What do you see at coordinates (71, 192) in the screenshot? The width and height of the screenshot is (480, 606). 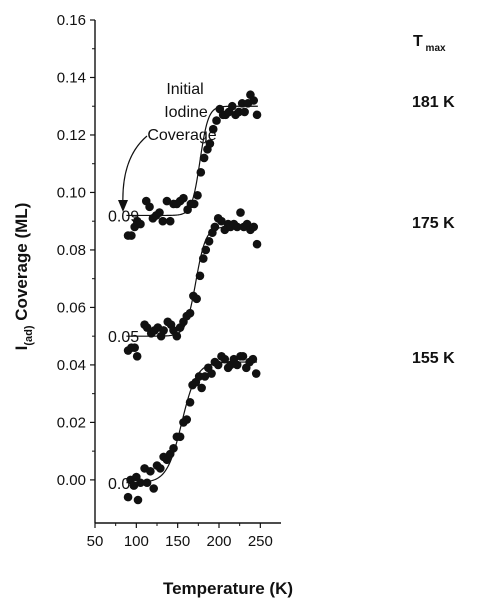 I see `y-tick-label: 0.10` at bounding box center [71, 192].